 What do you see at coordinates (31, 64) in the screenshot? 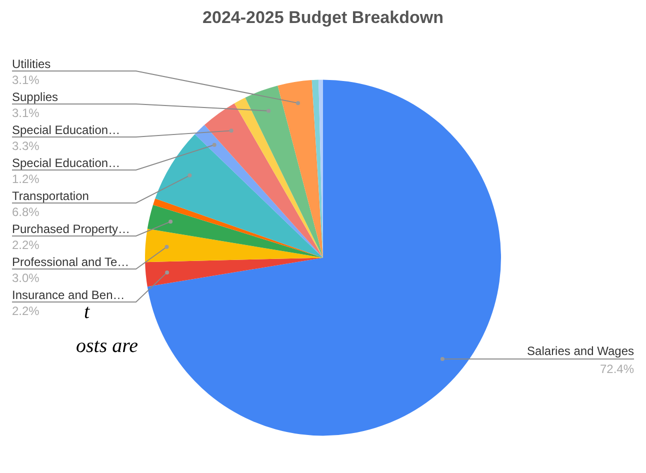
I see `slice-label: Utilities` at bounding box center [31, 64].